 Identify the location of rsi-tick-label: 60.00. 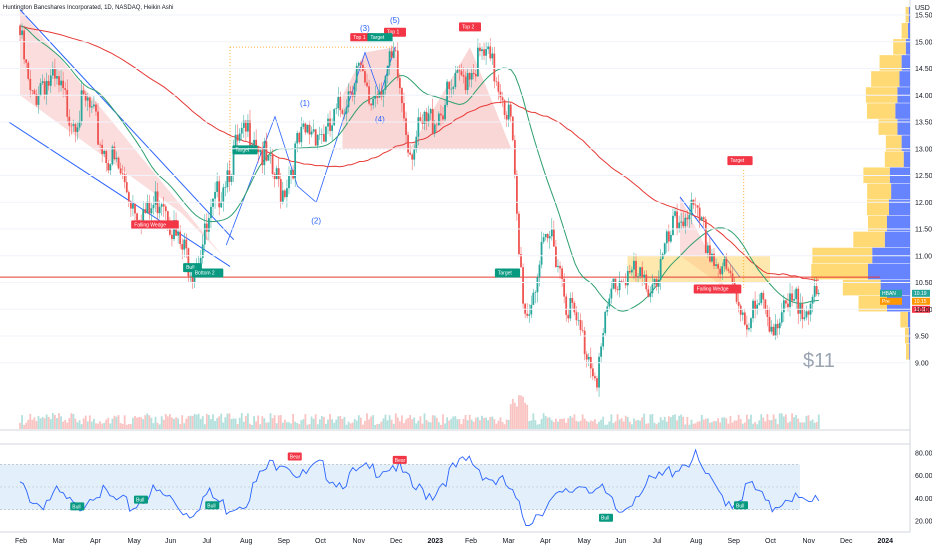
(923, 476).